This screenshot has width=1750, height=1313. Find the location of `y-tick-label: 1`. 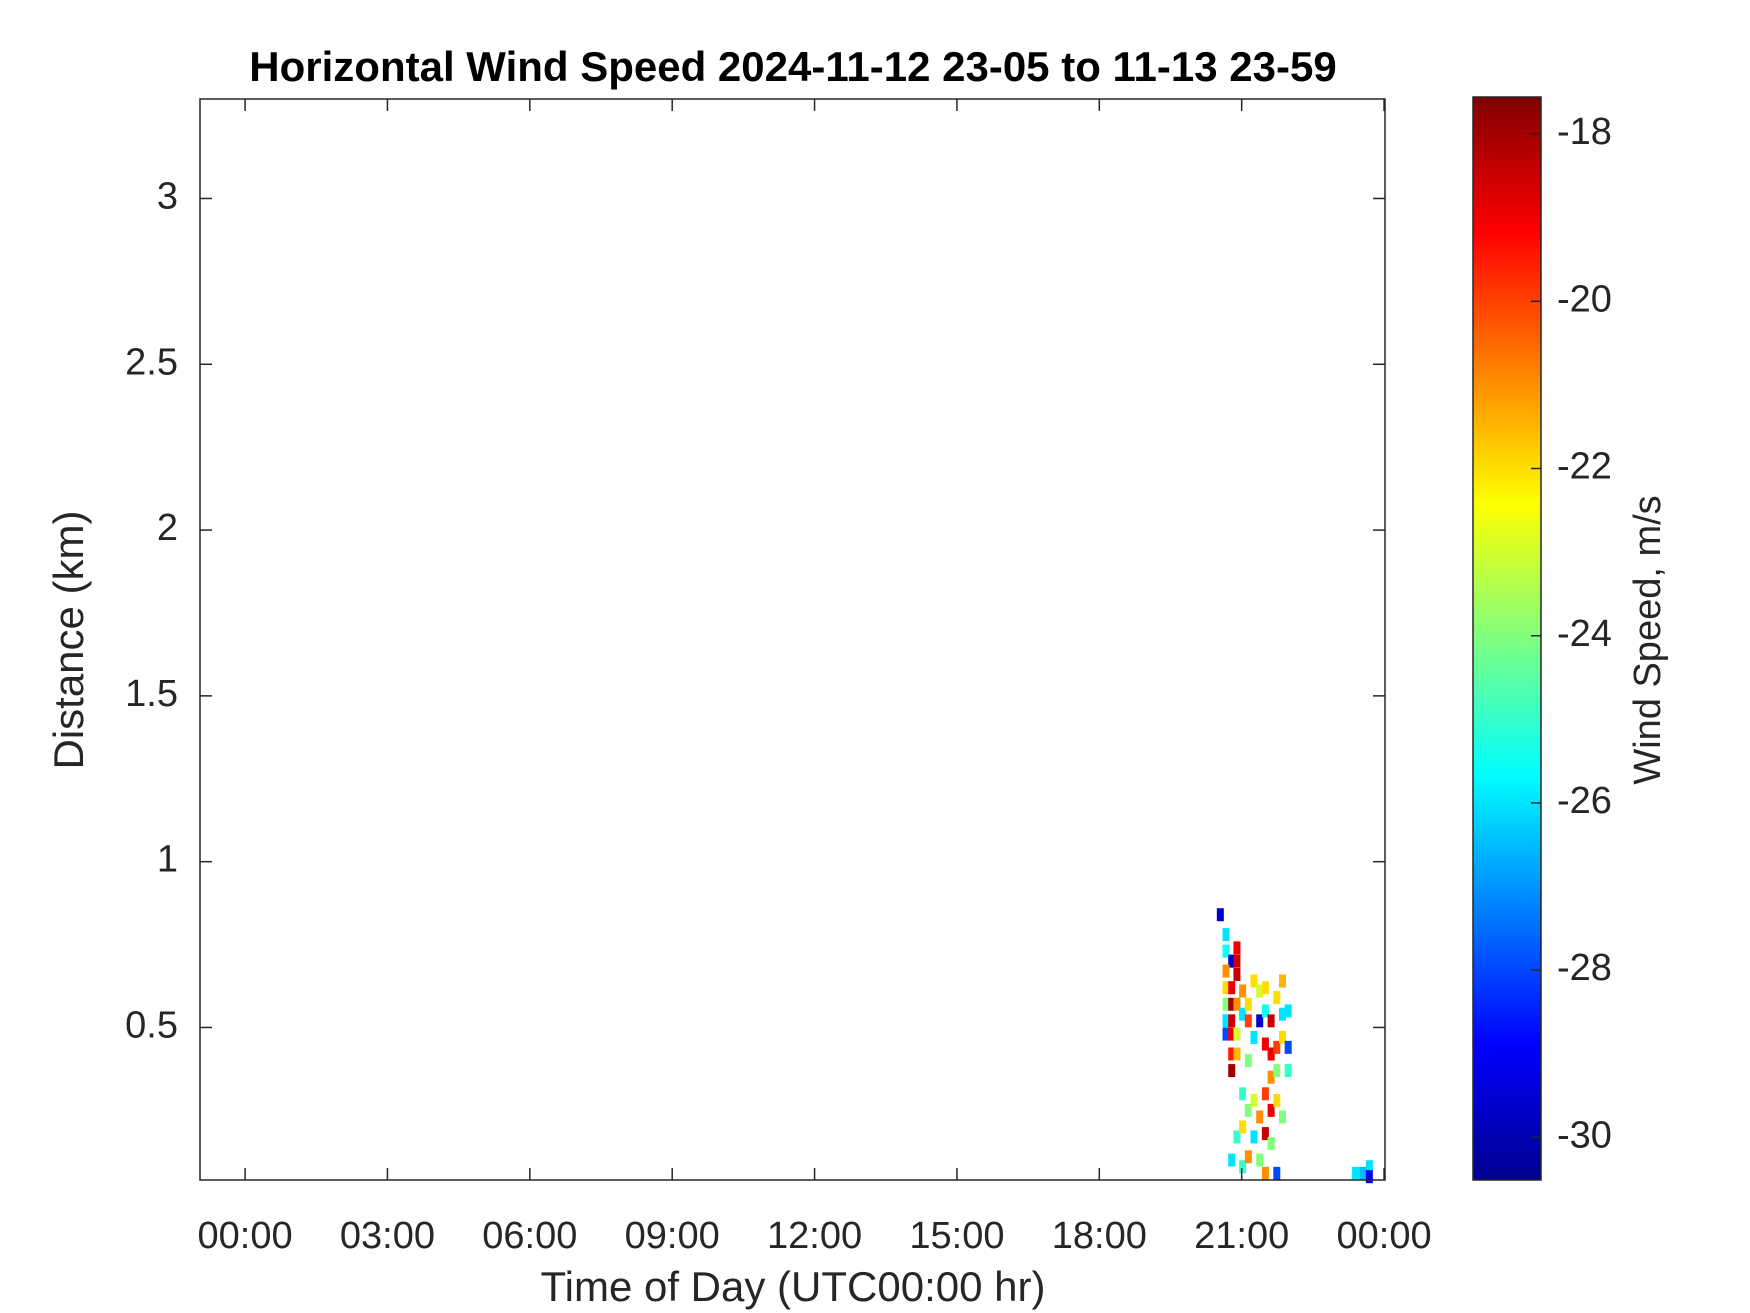

y-tick-label: 1 is located at coordinates (167, 860).